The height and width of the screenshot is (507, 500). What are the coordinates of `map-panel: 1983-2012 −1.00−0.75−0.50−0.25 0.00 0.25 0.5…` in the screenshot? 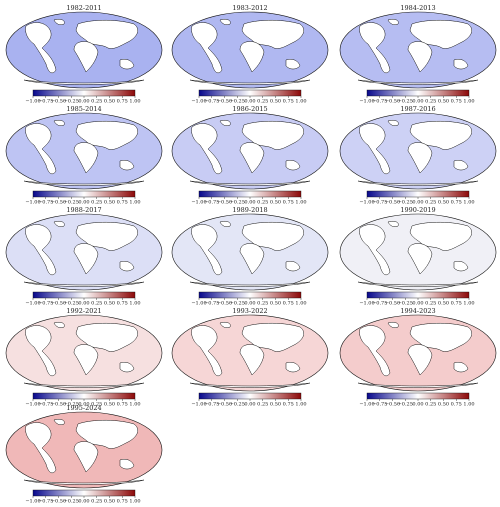 It's located at (250, 54).